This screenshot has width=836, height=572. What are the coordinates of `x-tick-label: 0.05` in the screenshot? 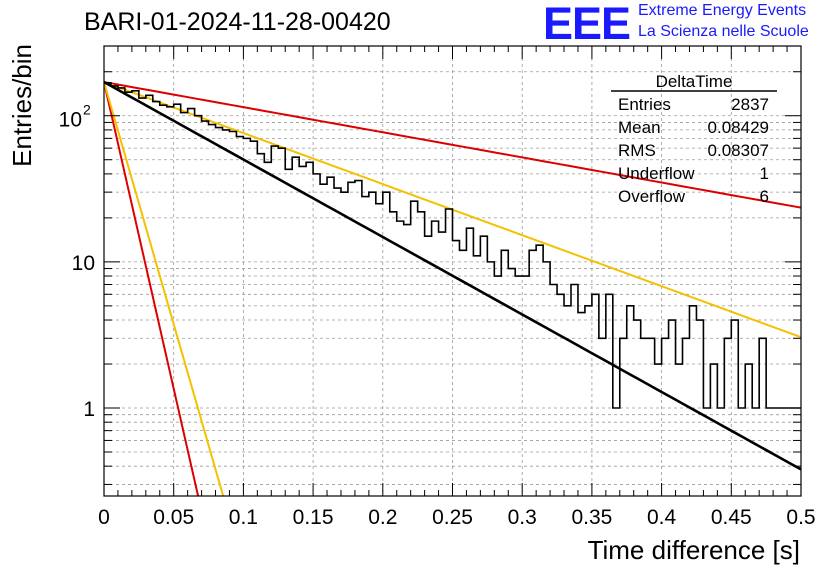 It's located at (173, 517).